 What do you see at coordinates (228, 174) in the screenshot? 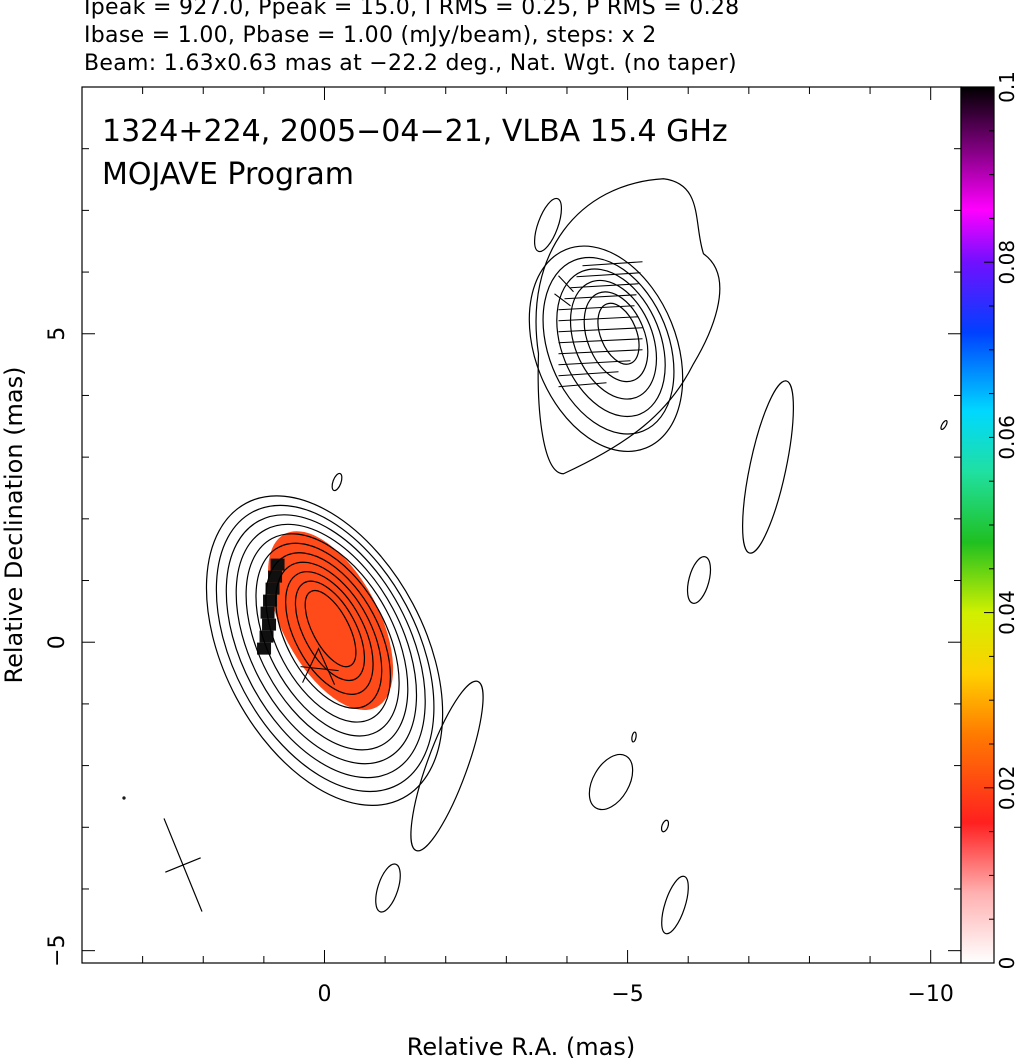
I see `chart-subtitle: MOJAVE Program` at bounding box center [228, 174].